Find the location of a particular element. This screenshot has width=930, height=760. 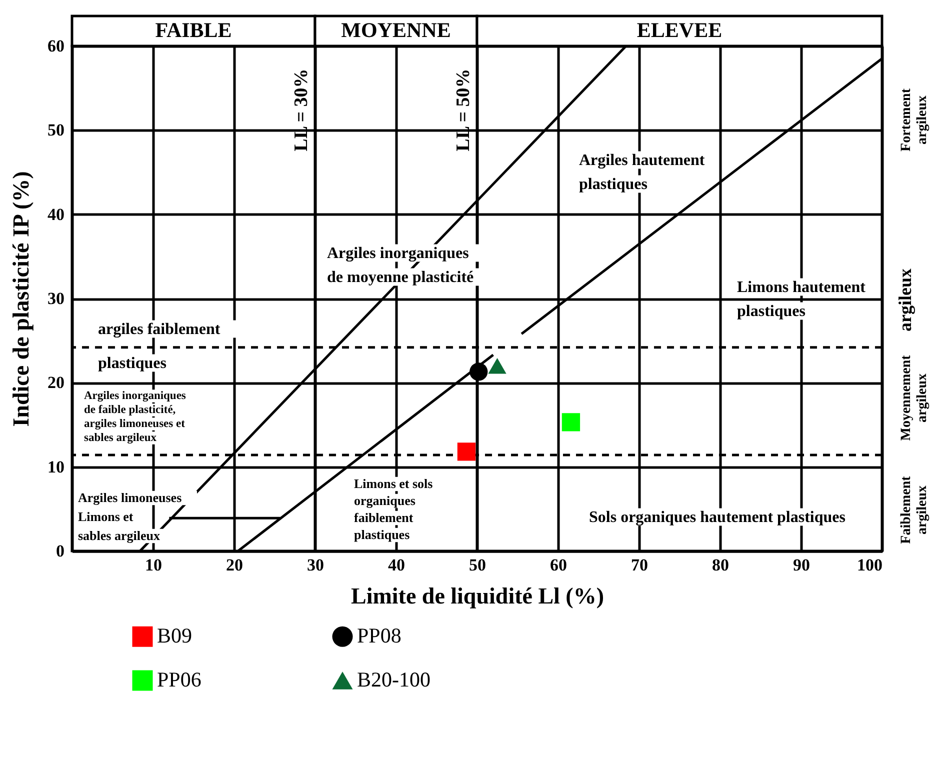

annotation: Sols organiques hautement plastiques is located at coordinates (717, 517).